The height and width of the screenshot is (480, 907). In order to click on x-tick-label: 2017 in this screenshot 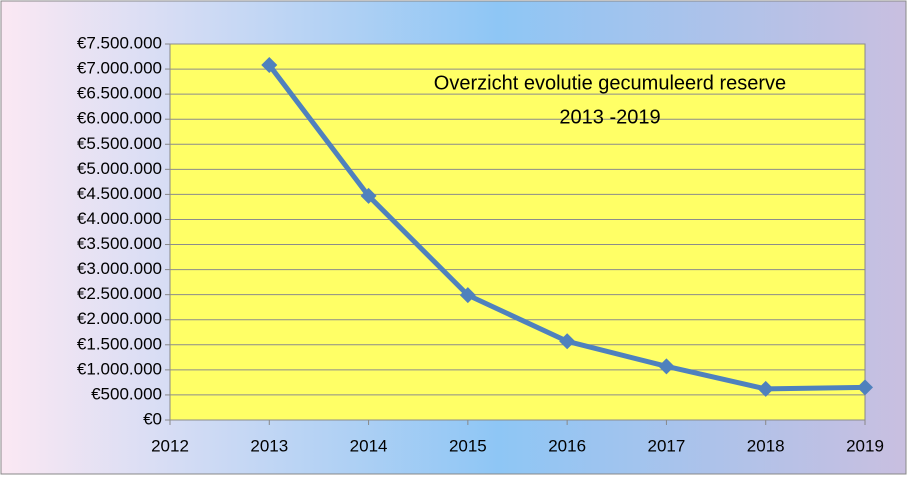, I will do `click(667, 445)`.